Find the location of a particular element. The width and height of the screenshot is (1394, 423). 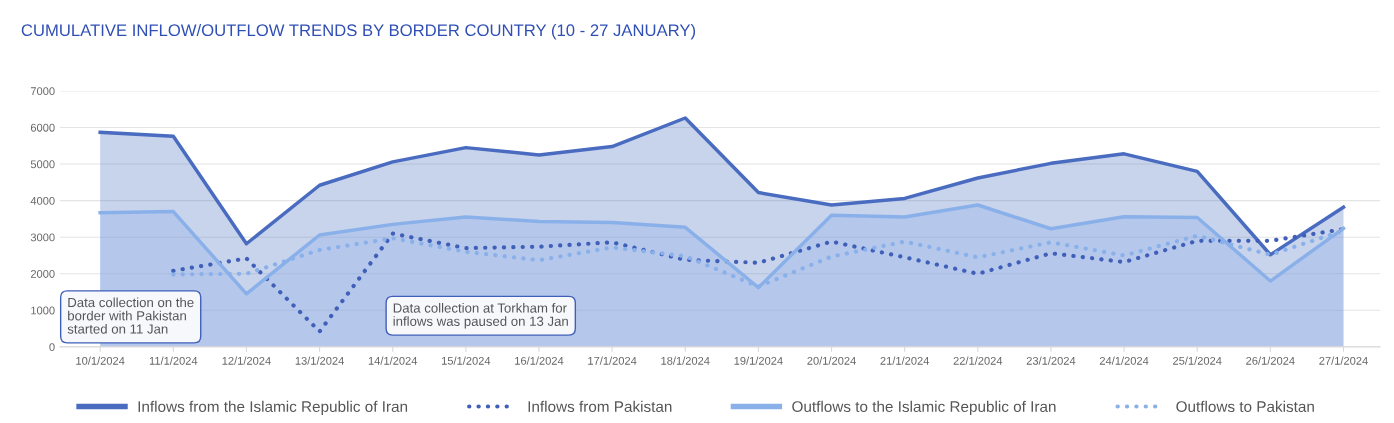

x-tick-label: 21/1/2024 is located at coordinates (905, 360).